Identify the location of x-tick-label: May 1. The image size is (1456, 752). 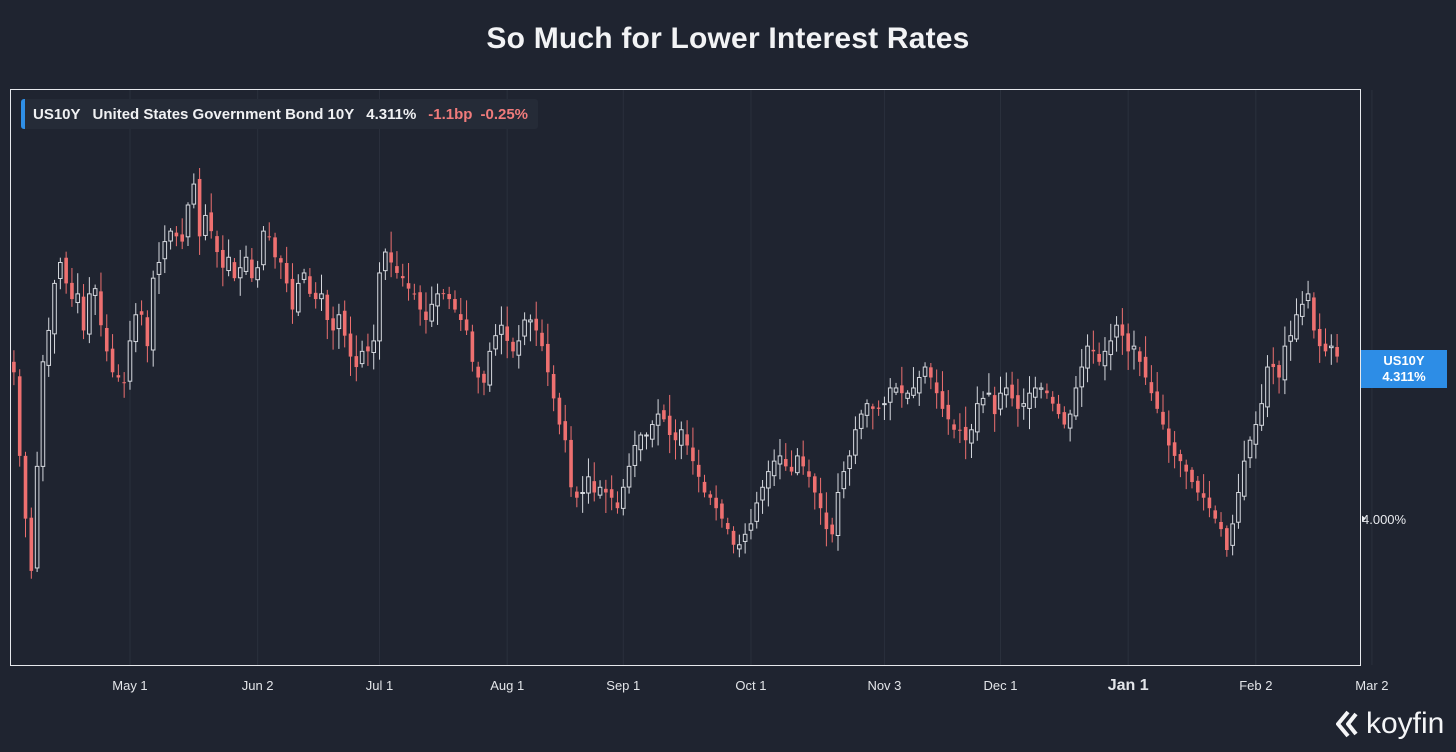
(130, 685).